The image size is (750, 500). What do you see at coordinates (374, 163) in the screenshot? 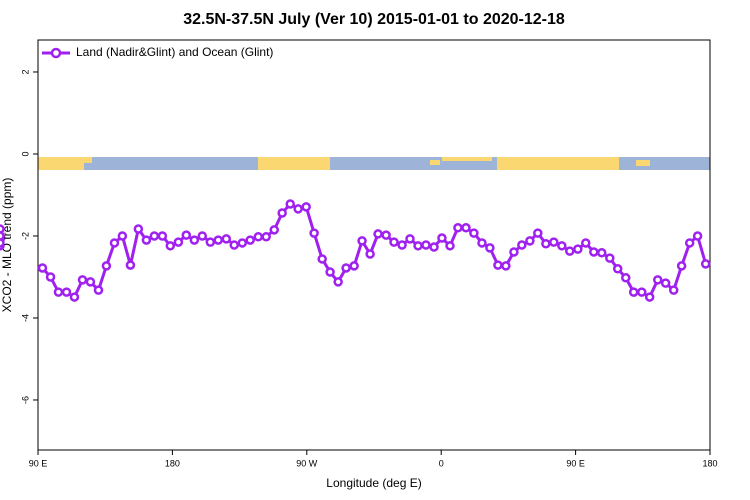
I see `land-ocean-strip` at bounding box center [374, 163].